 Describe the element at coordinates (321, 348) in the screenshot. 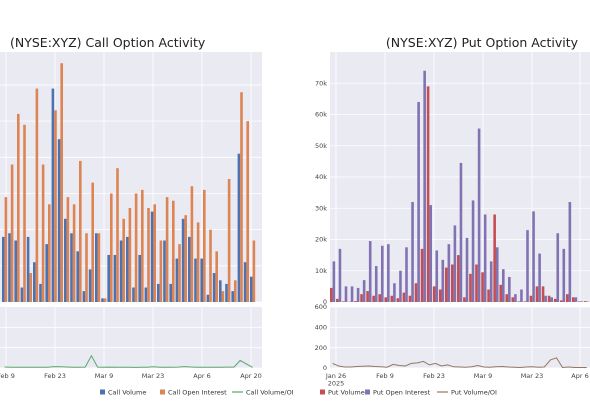

I see `put-ratio-y-tick-label: 200` at that location.